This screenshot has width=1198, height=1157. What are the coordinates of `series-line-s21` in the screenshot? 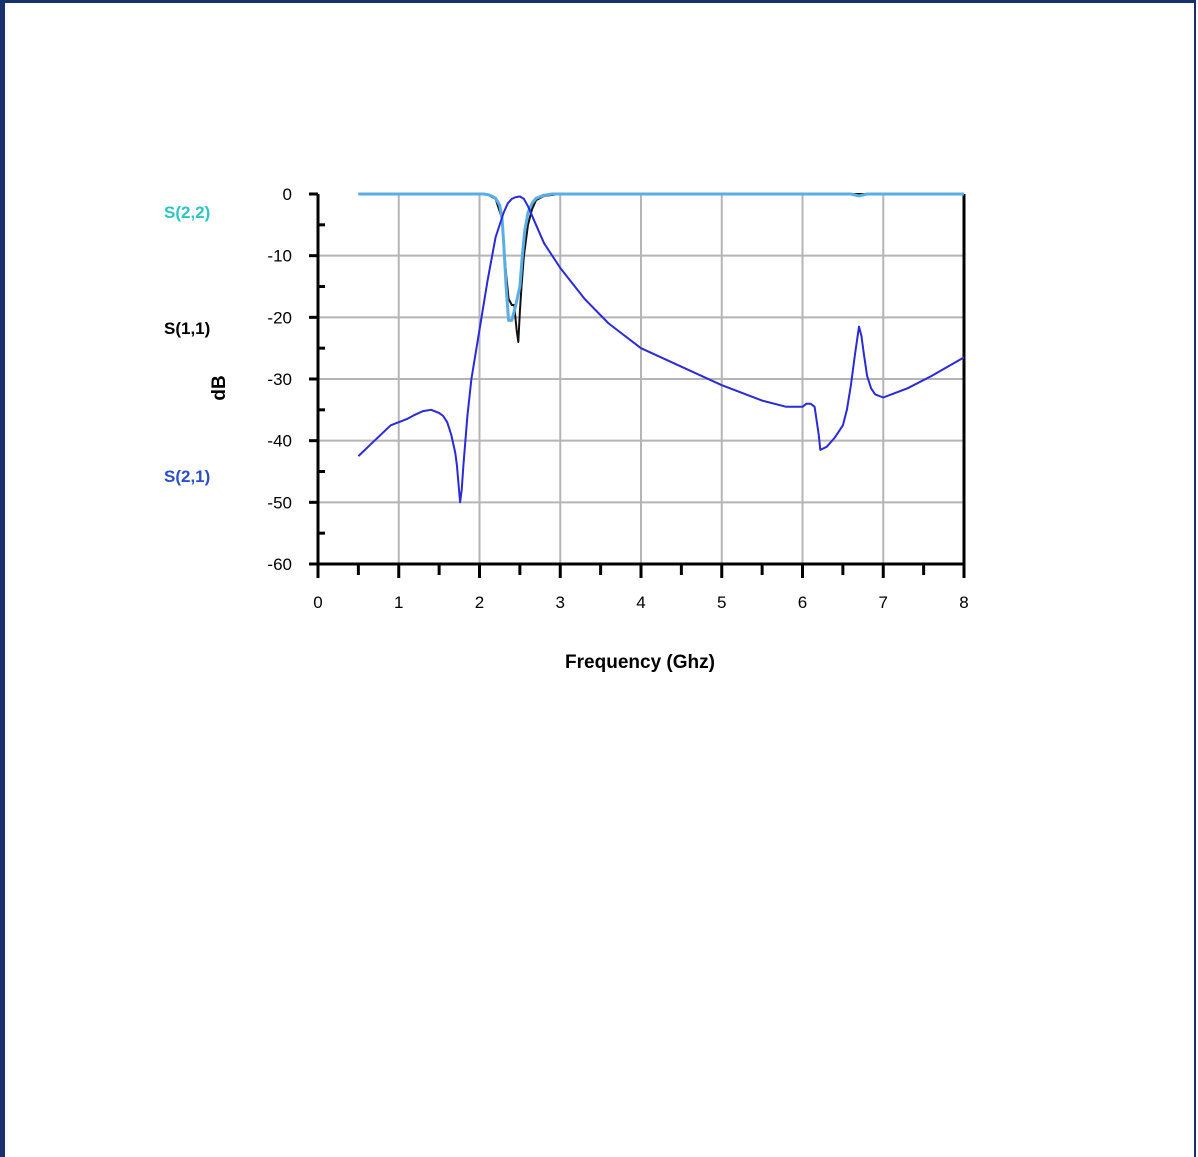 It's located at (661, 349).